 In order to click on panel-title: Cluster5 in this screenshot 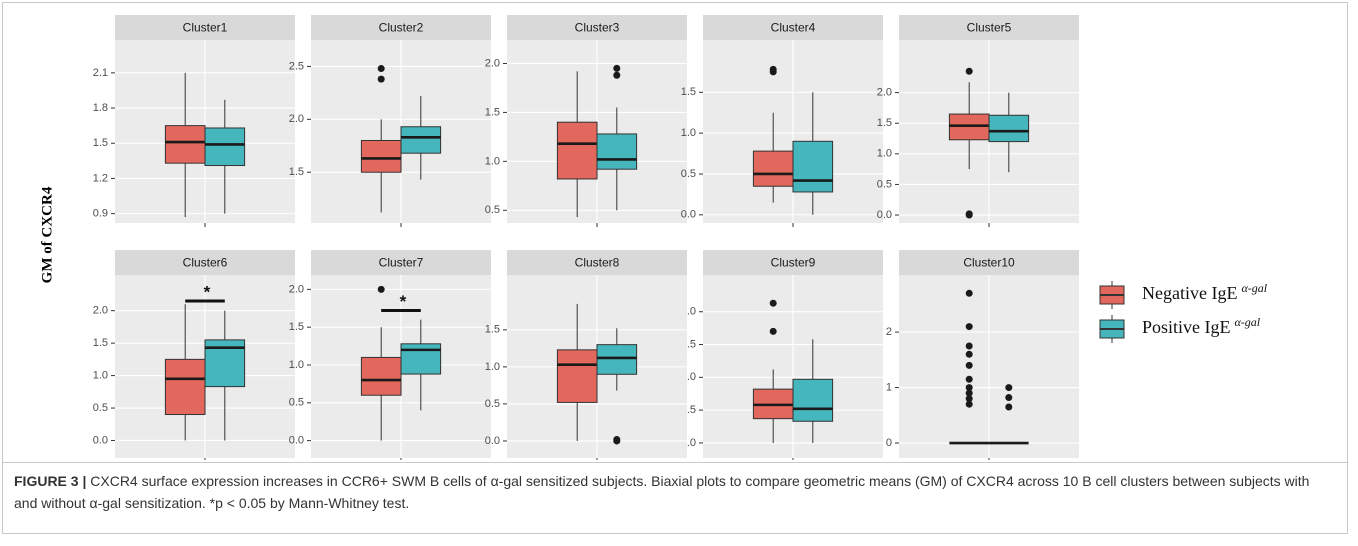, I will do `click(989, 28)`.